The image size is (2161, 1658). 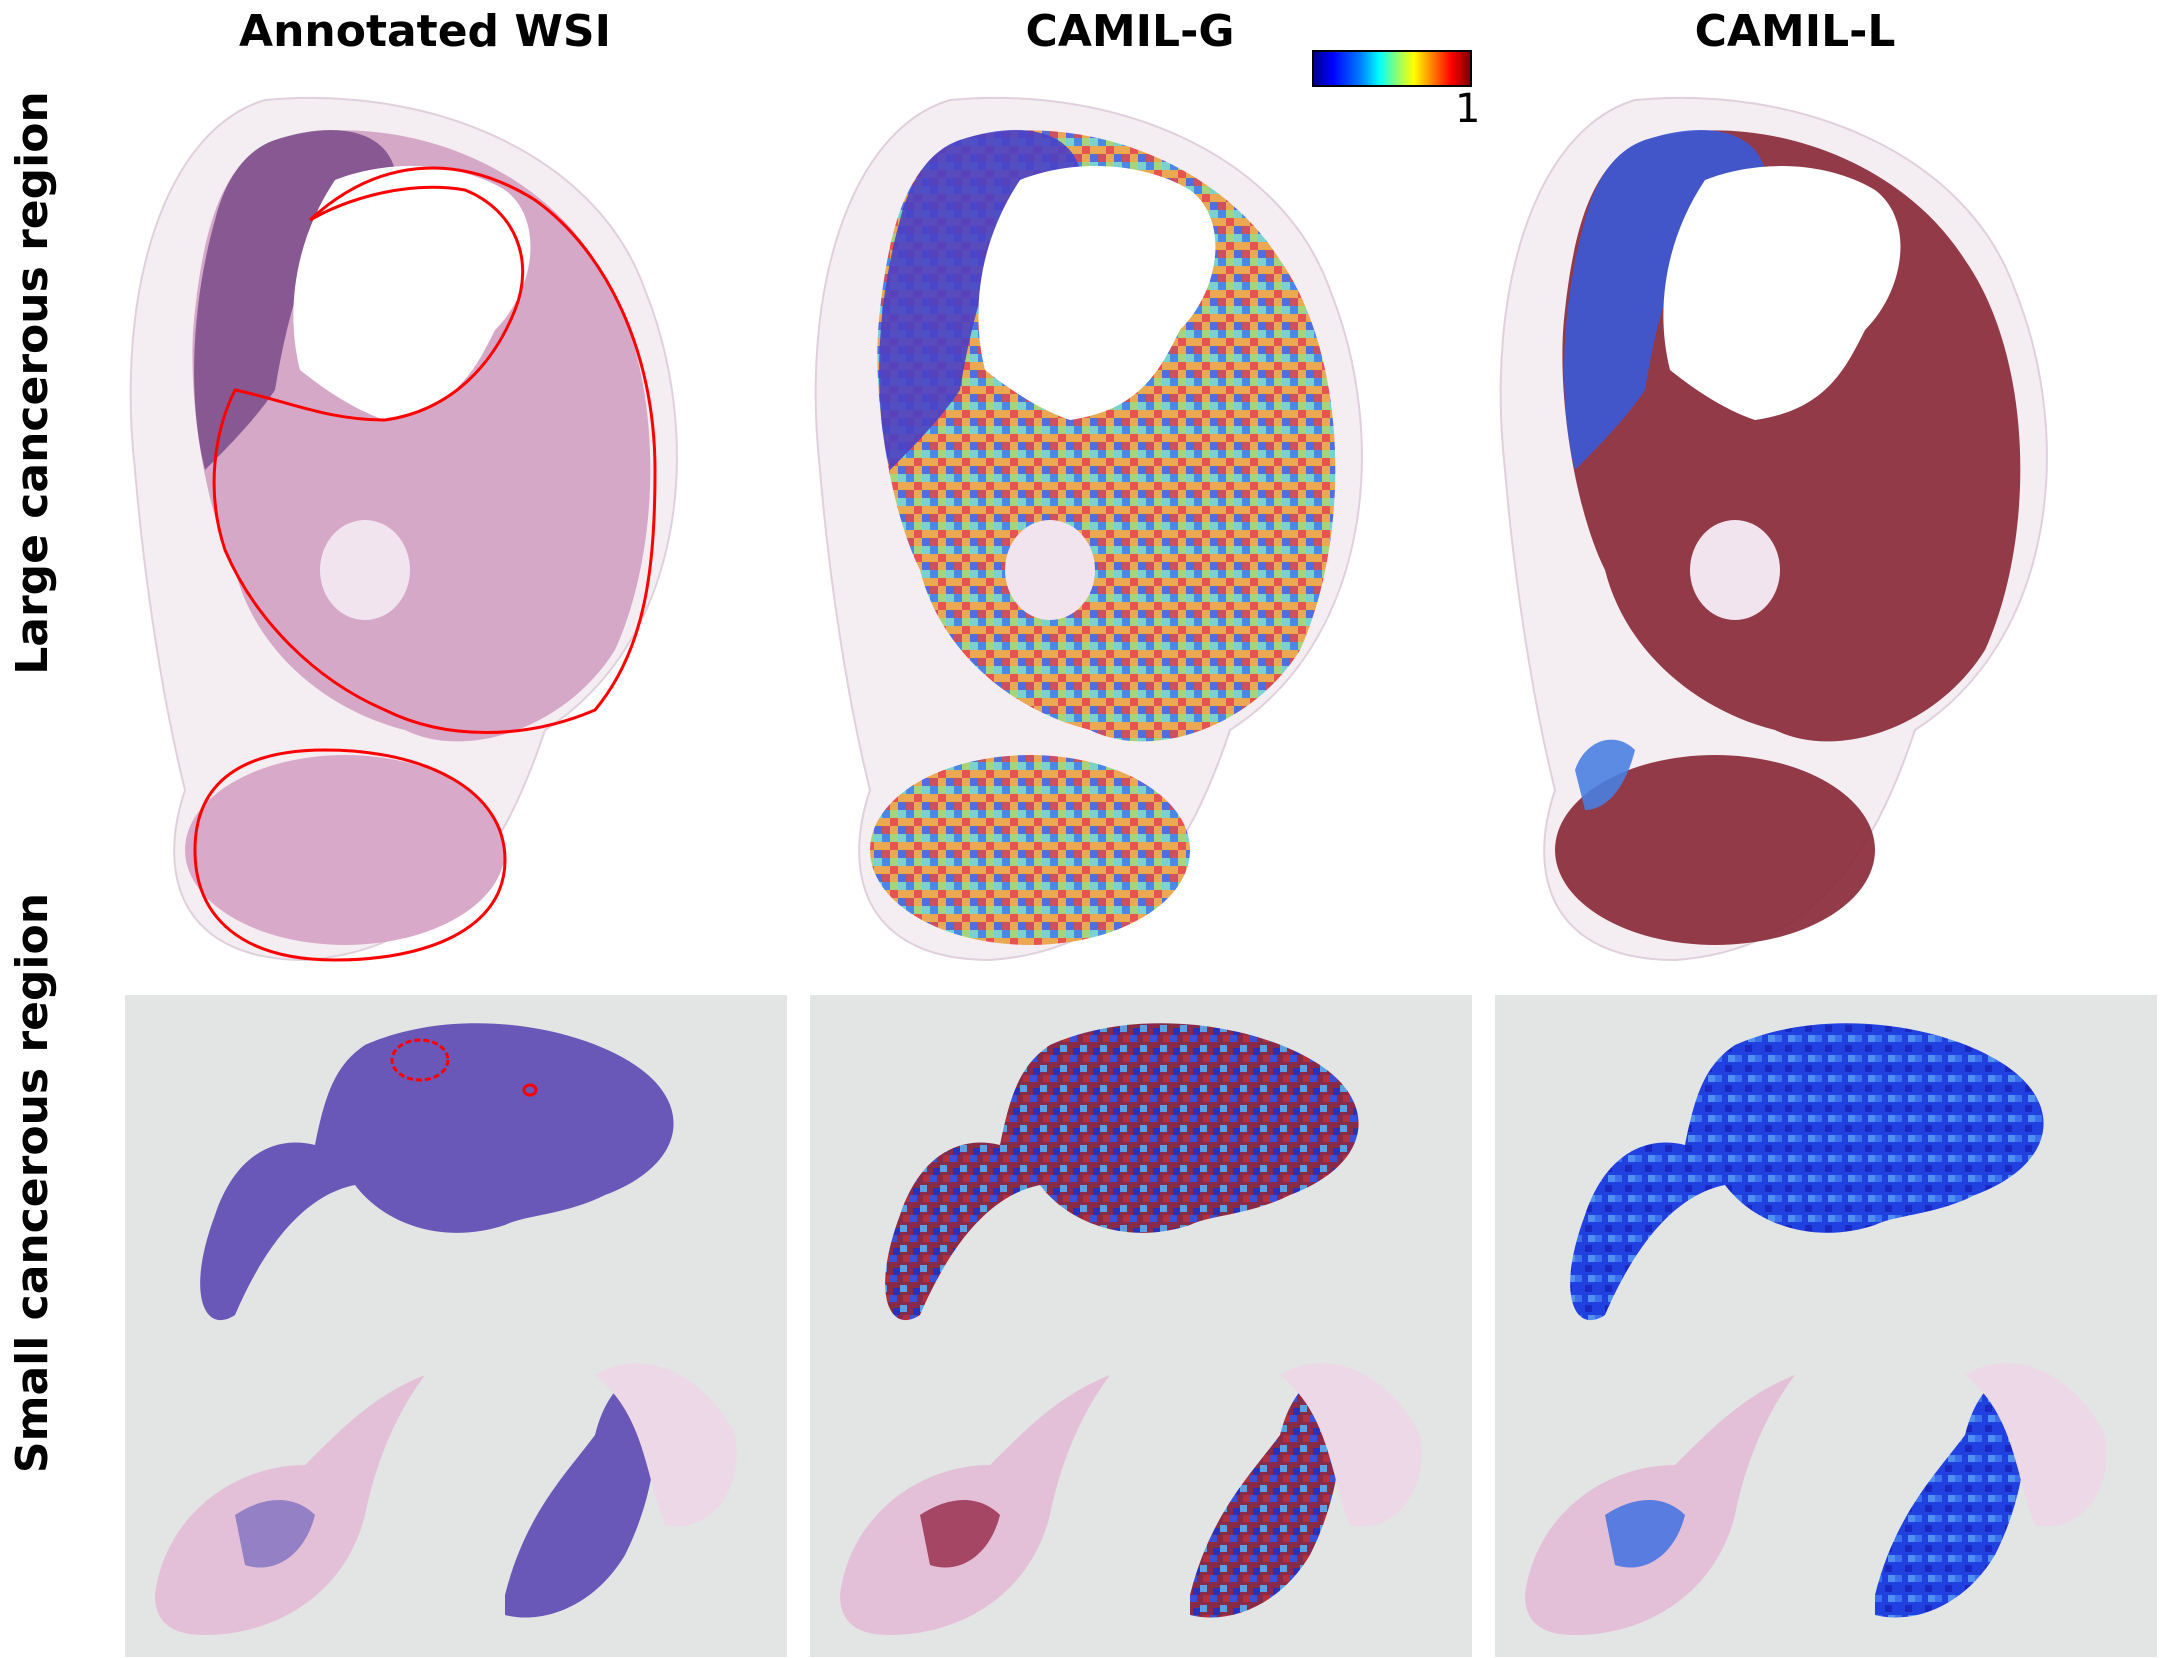 What do you see at coordinates (1392, 68) in the screenshot?
I see `colorbar` at bounding box center [1392, 68].